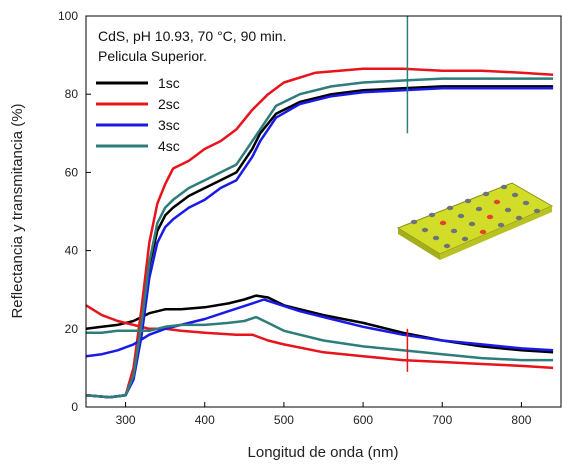 This screenshot has height=466, width=562. What do you see at coordinates (138, 114) in the screenshot?
I see `legend: 1sc 2sc 3sc 4sc` at bounding box center [138, 114].